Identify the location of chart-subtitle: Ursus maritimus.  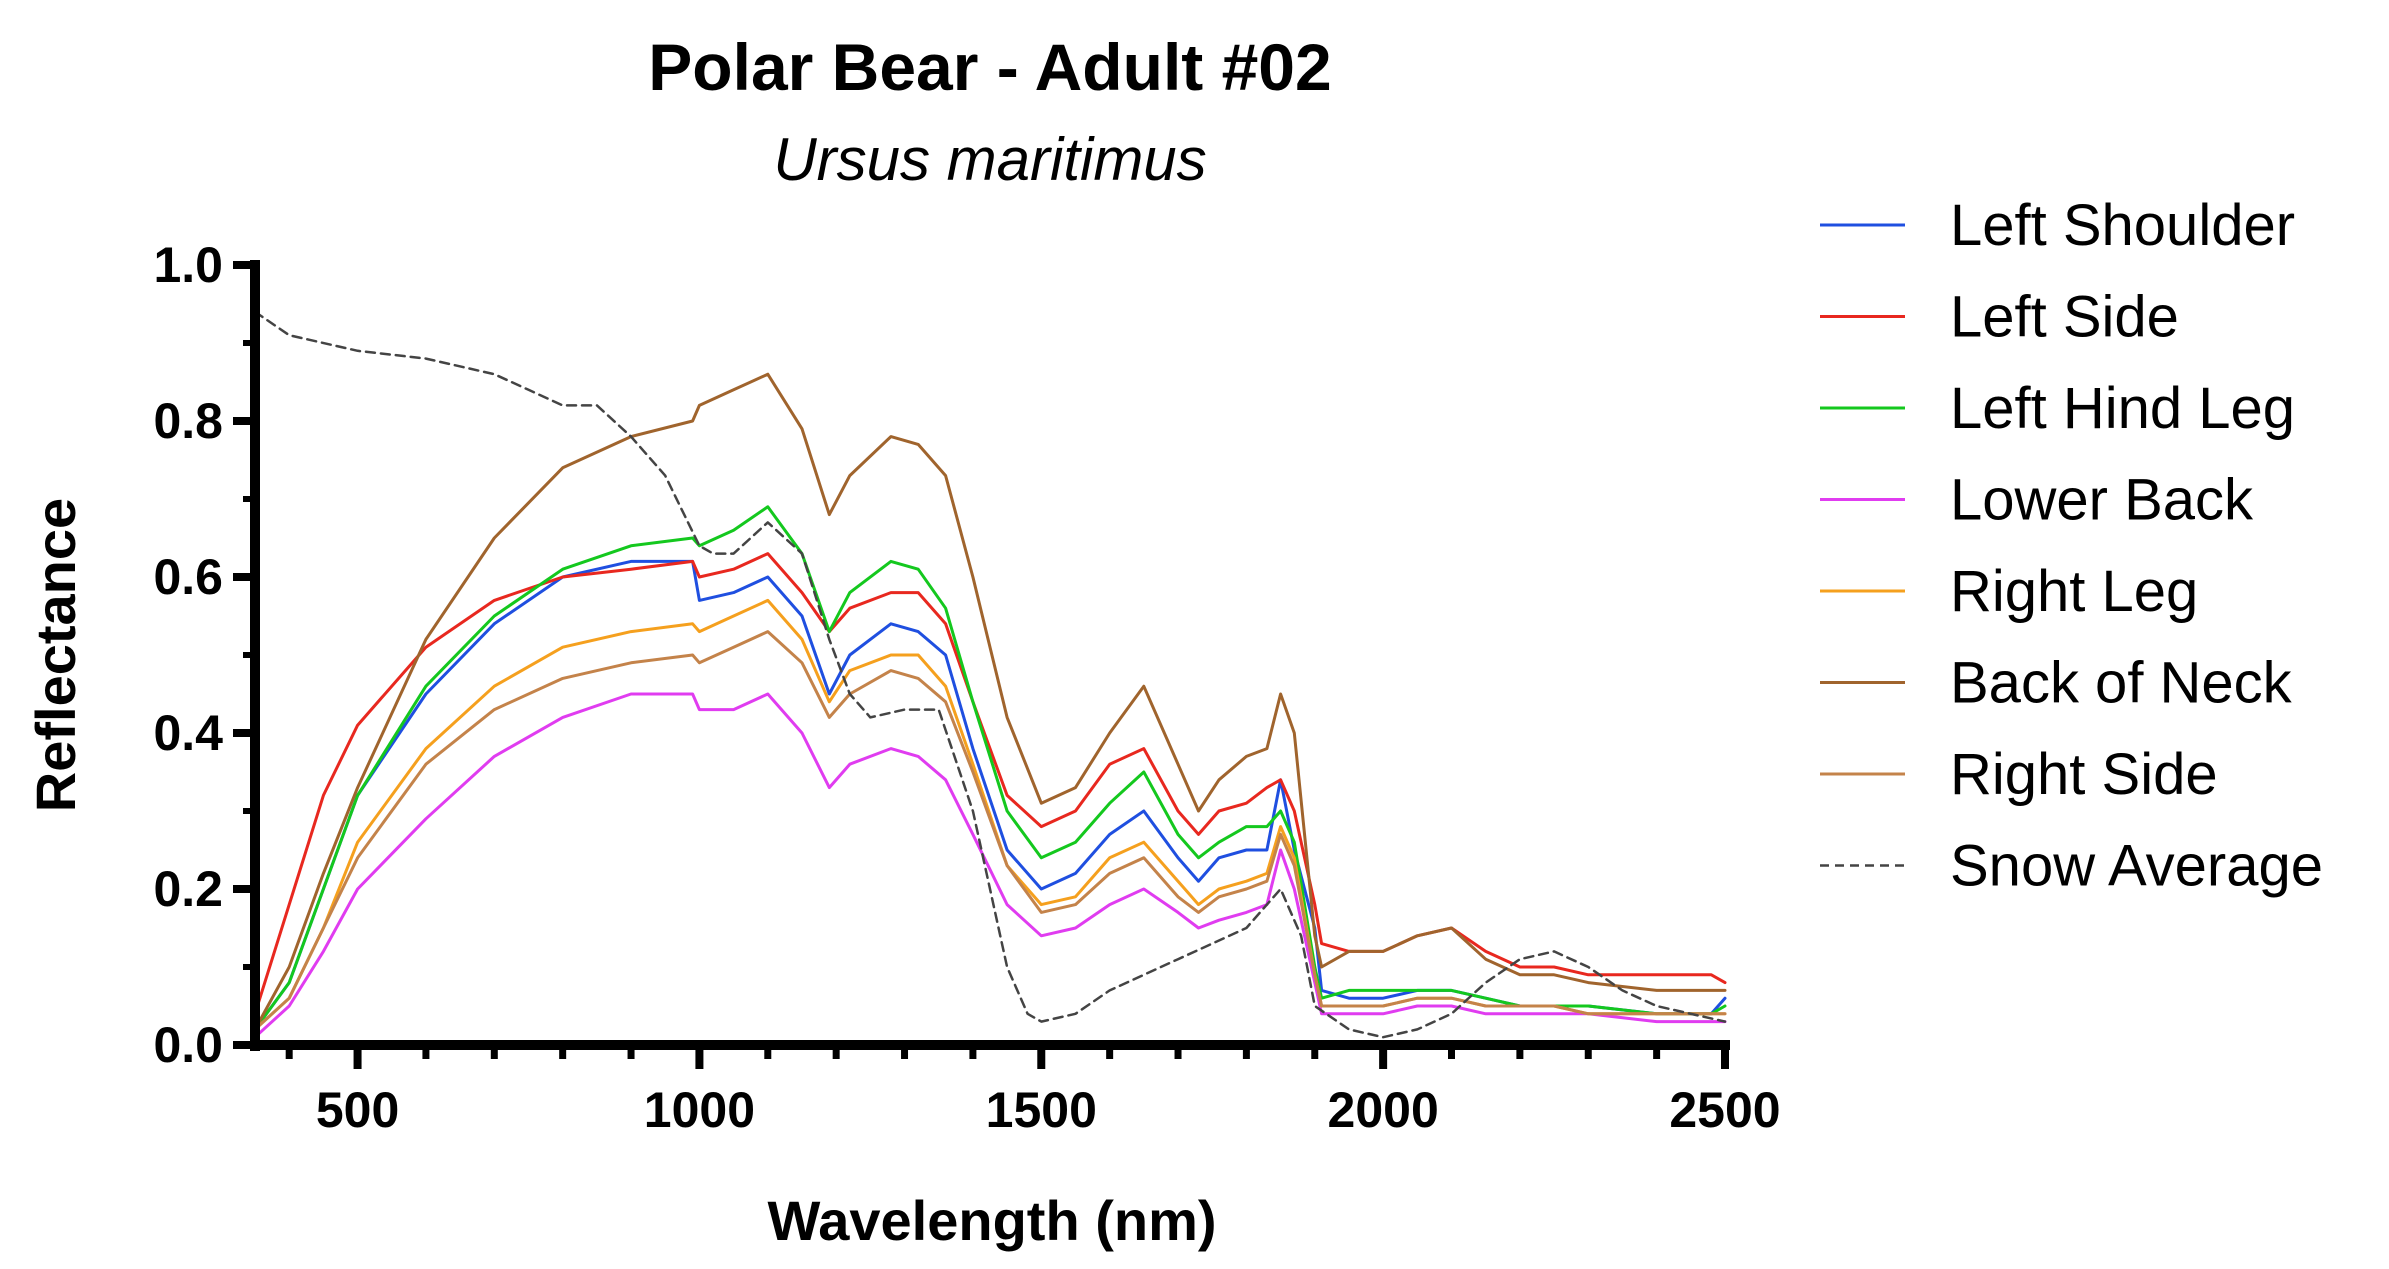
(989, 159).